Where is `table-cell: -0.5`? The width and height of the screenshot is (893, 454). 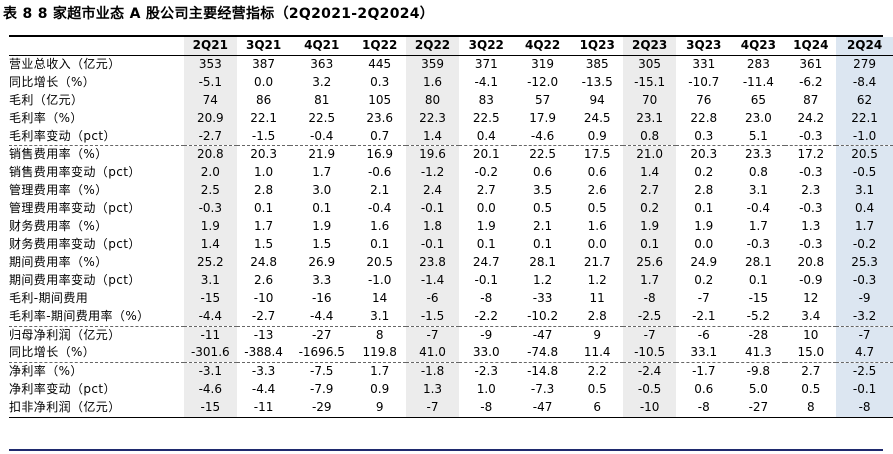
table-cell: -0.5 is located at coordinates (649, 390).